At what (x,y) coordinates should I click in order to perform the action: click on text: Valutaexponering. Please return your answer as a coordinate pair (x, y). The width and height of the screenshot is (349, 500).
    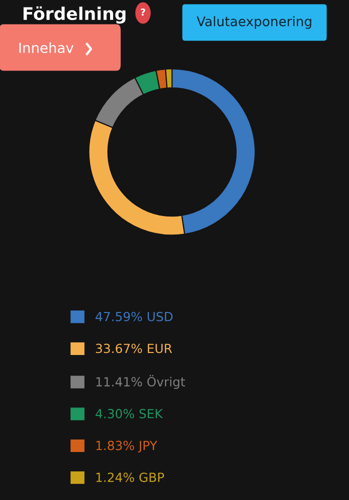
    Looking at the image, I should click on (254, 22).